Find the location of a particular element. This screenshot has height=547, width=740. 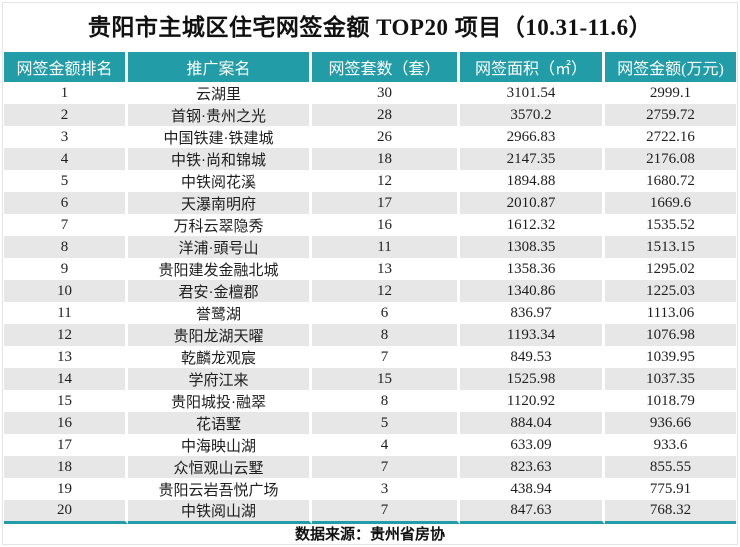

table-cell: 1076.98 is located at coordinates (670, 335).